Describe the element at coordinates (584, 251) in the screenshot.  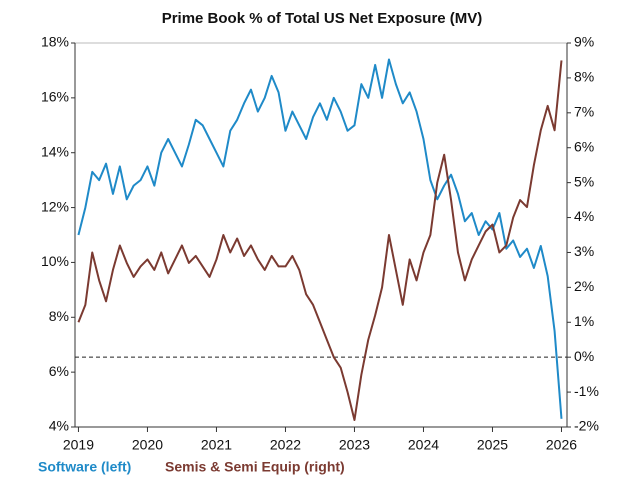
I see `y2-tick-label: 3%` at that location.